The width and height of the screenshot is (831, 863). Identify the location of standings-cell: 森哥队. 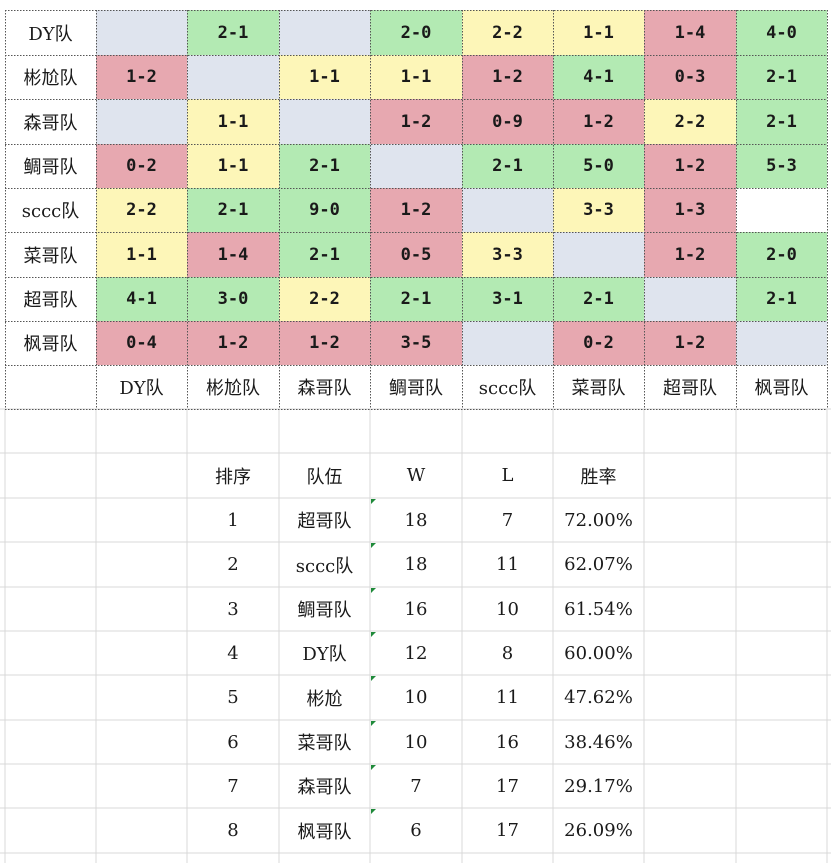
(324, 787).